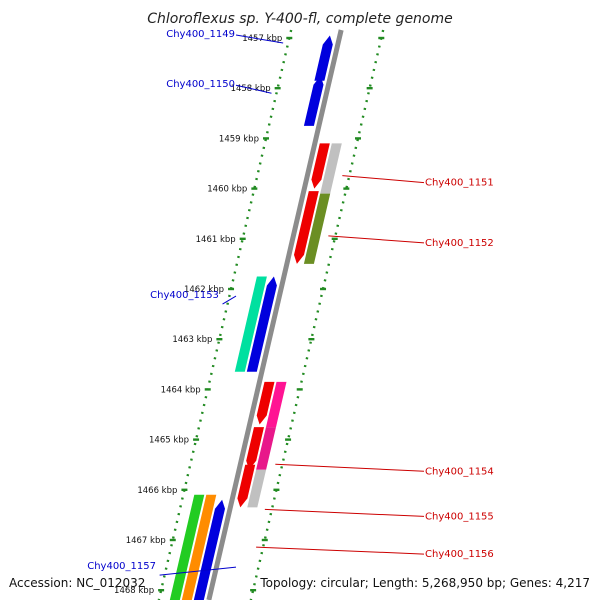 Image resolution: width=600 pixels, height=600 pixels. What do you see at coordinates (157, 491) in the screenshot?
I see `tick-label: 1466 kbp` at bounding box center [157, 491].